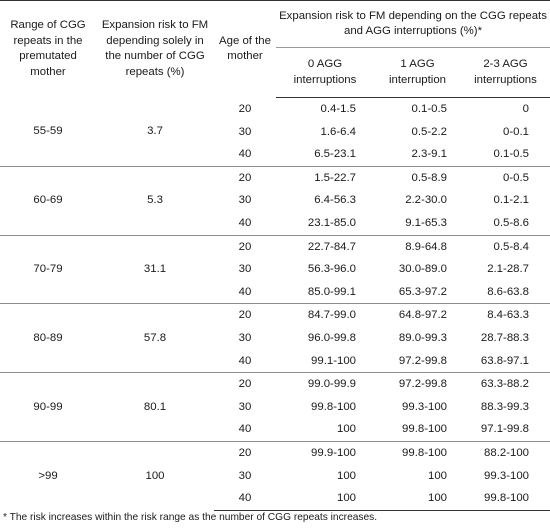 The image size is (550, 531). Describe the element at coordinates (275, 118) in the screenshot. I see `table-row: 55-59 3.7 20 0.4-1.5 0.1-0.5 0` at that location.